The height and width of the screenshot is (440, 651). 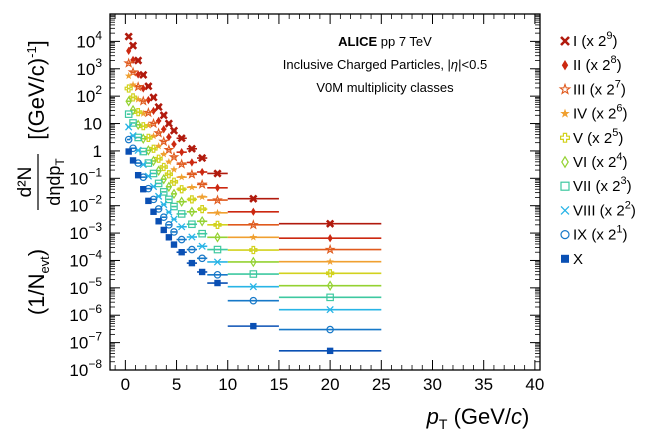 What do you see at coordinates (85, 176) in the screenshot?
I see `y-tick-label: 10⁻¹` at bounding box center [85, 176].